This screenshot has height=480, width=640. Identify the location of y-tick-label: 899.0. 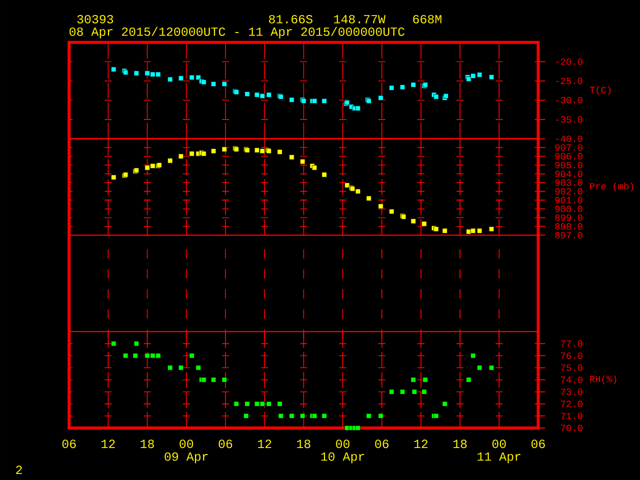
(568, 217).